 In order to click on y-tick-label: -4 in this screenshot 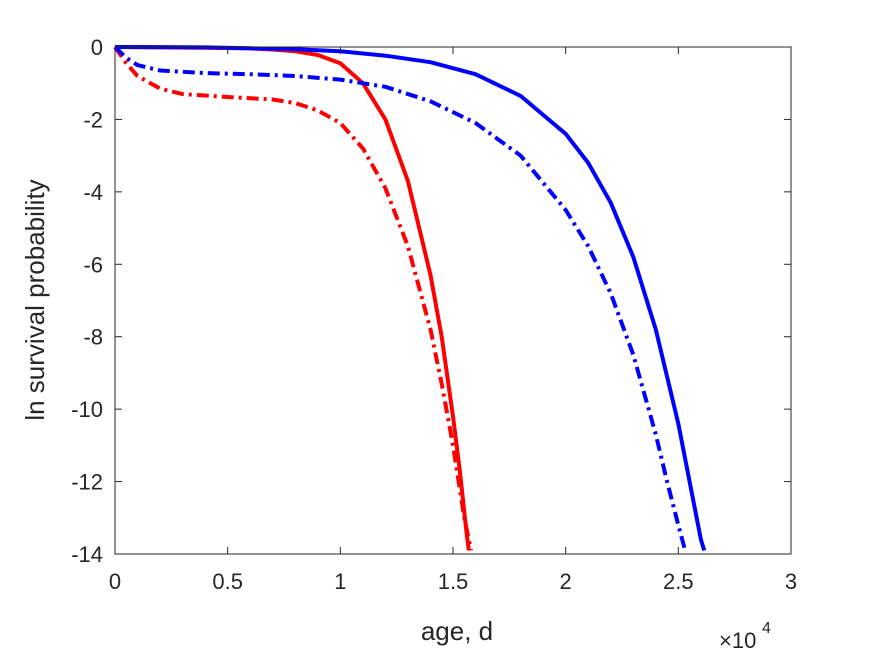, I will do `click(93, 192)`.